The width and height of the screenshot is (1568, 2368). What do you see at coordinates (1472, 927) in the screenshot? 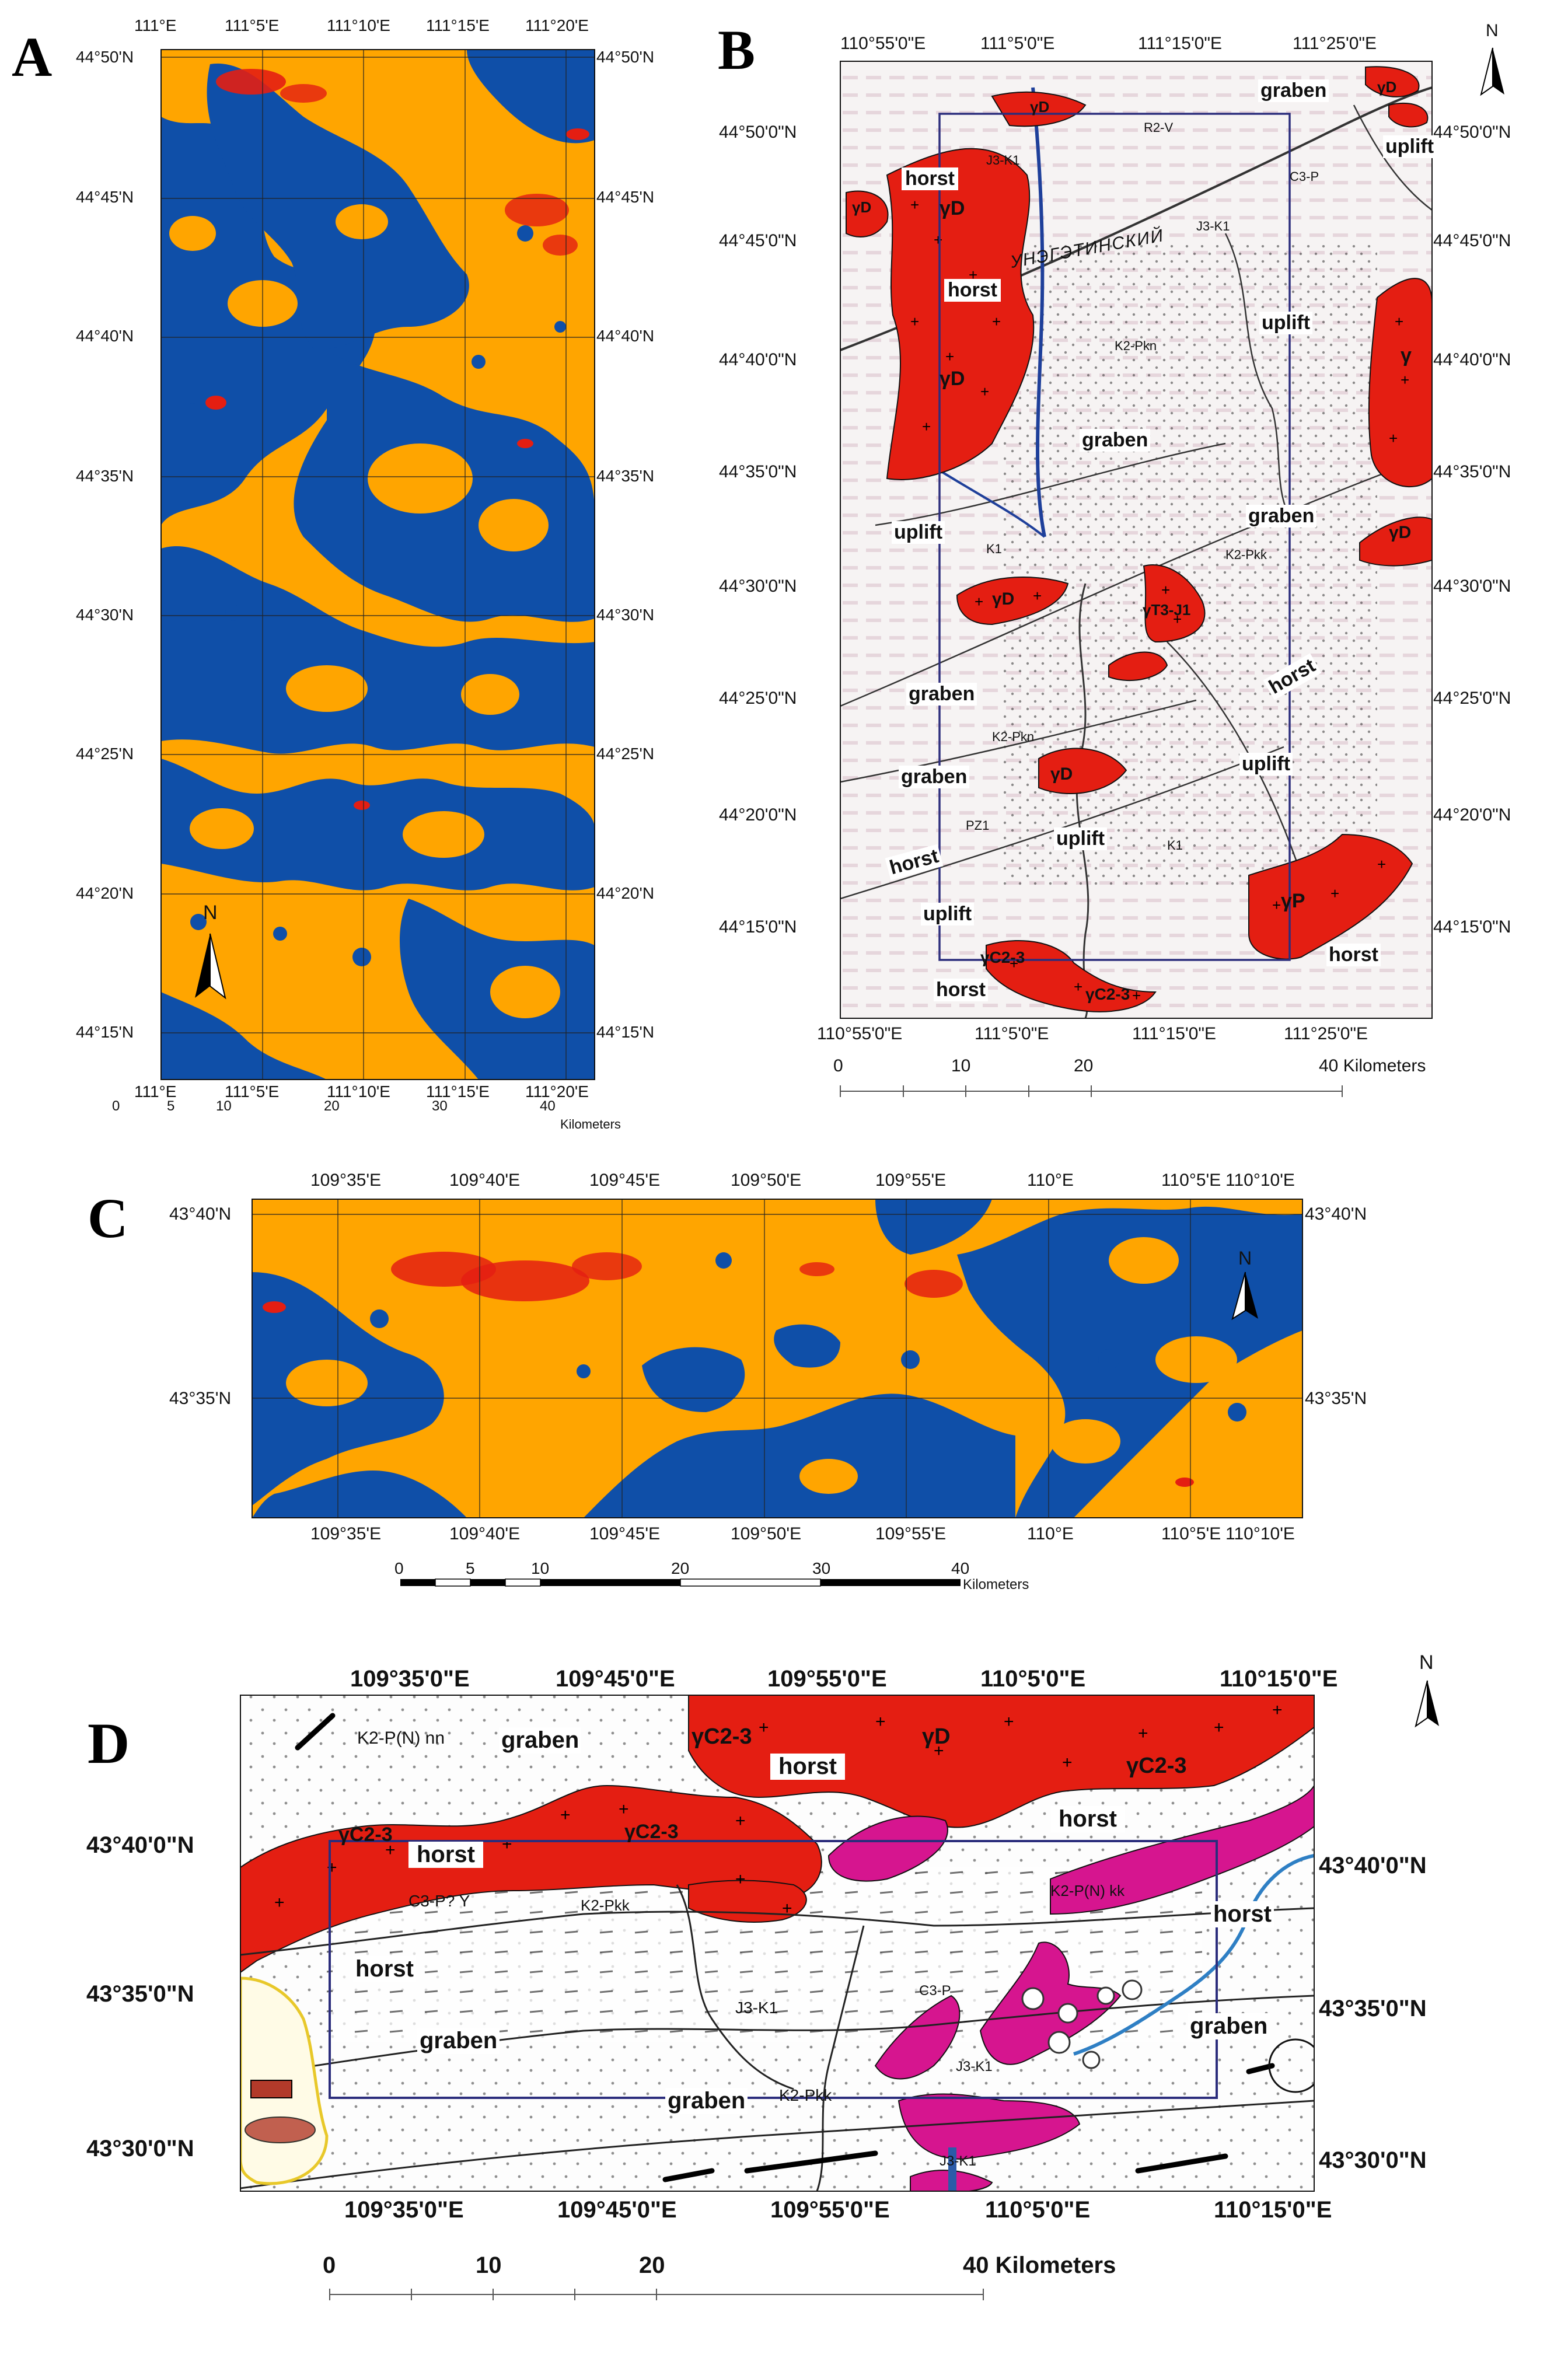
I see `b-right-lat-7: 44°15'0"N` at bounding box center [1472, 927].